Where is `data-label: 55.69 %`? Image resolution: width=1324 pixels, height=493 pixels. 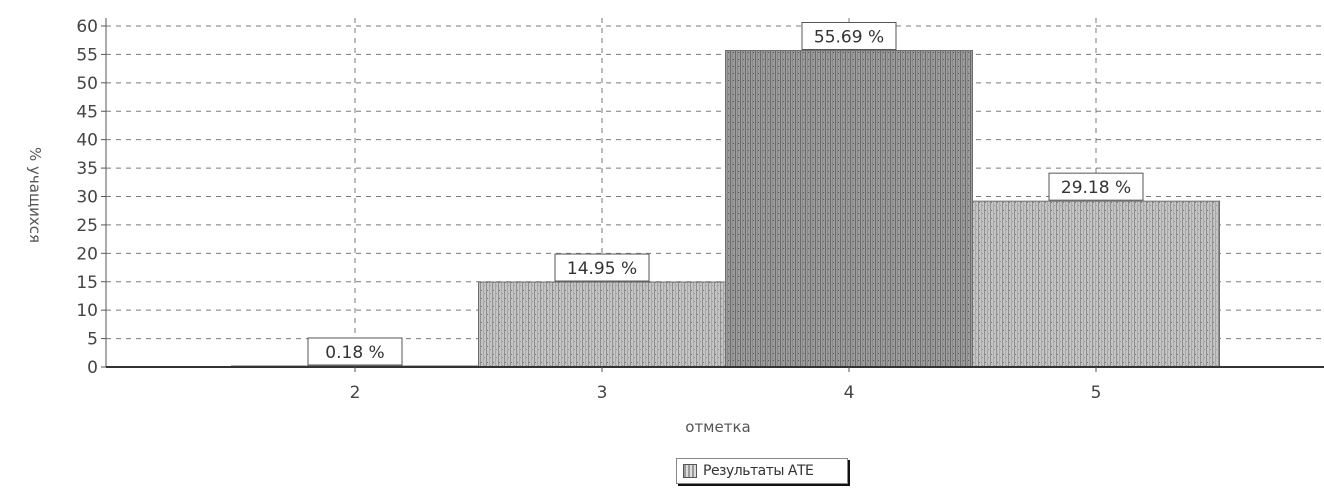 data-label: 55.69 % is located at coordinates (849, 37).